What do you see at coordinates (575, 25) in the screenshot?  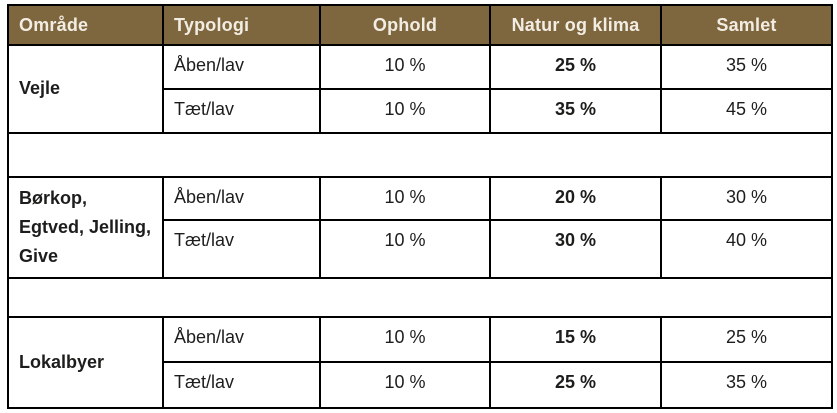 I see `col-header-natur-og-klima: Natur og klima` at bounding box center [575, 25].